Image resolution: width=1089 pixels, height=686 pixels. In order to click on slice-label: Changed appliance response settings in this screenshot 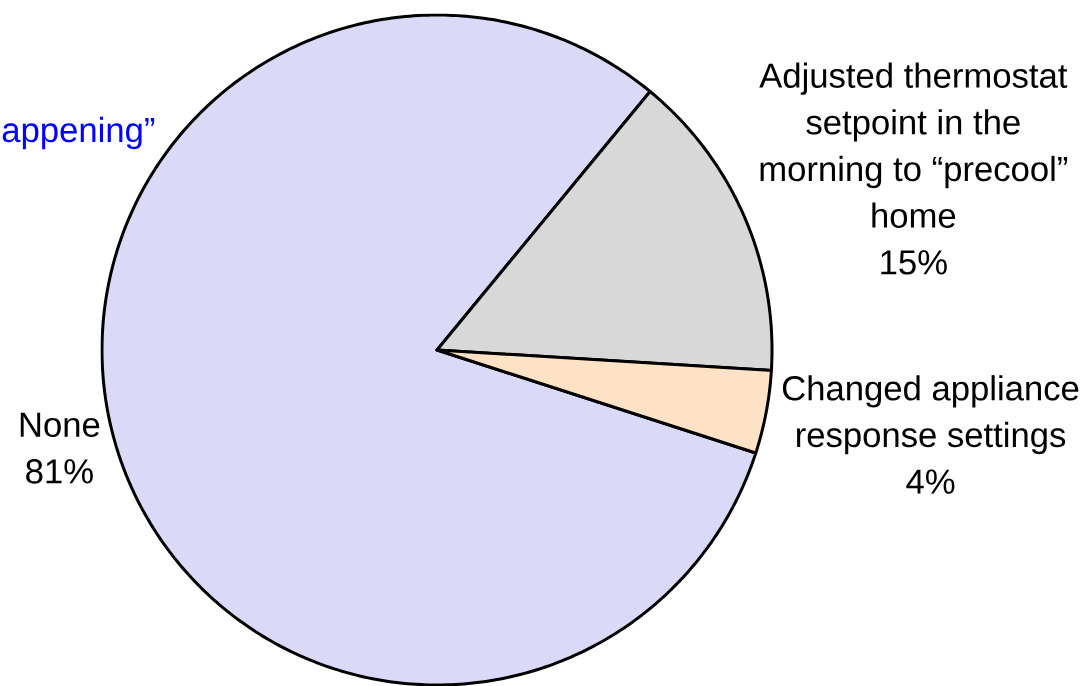, I will do `click(930, 415)`.